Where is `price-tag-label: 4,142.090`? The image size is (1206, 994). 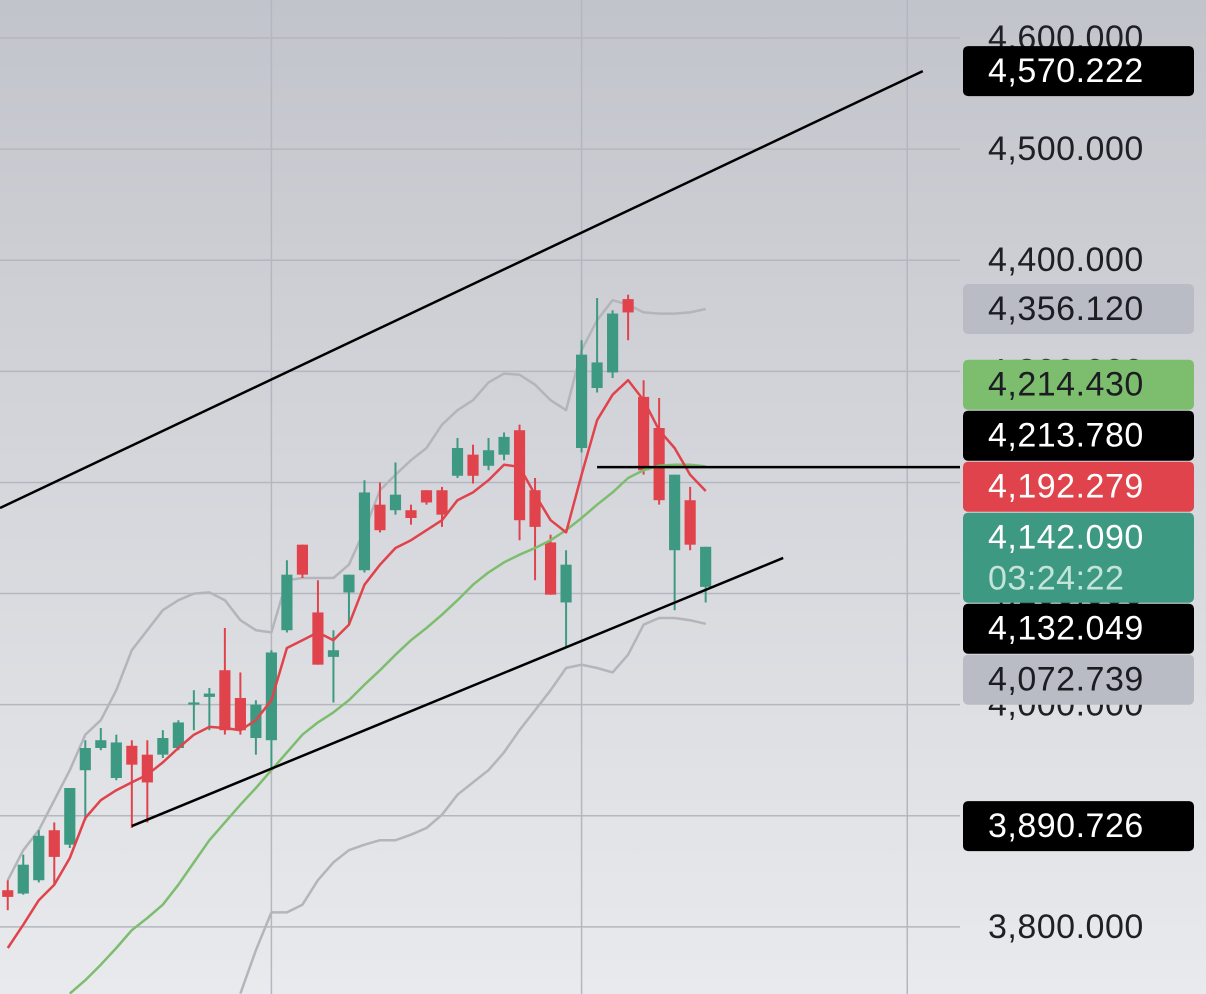 price-tag-label: 4,142.090 is located at coordinates (1066, 538).